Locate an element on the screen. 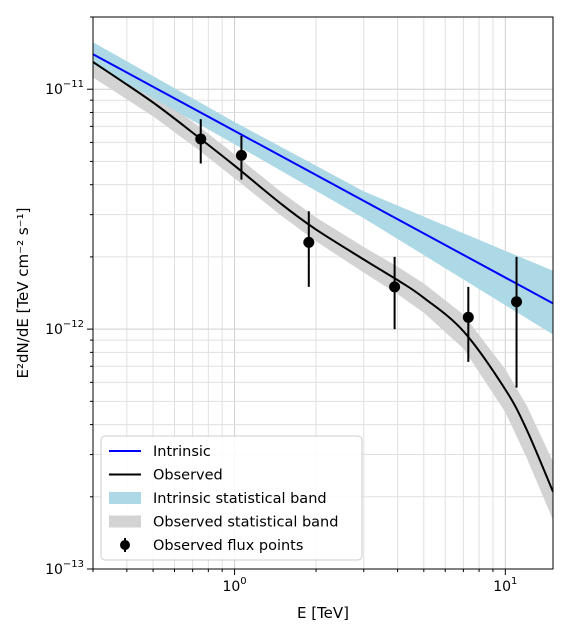 The height and width of the screenshot is (633, 571). x-tick-label: 10¹ is located at coordinates (505, 585).